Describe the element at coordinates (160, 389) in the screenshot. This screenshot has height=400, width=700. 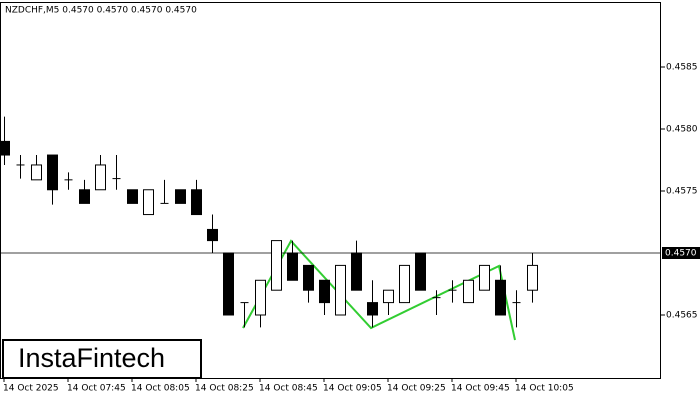
I see `x-tick-label: 14 Oct 08:05` at that location.